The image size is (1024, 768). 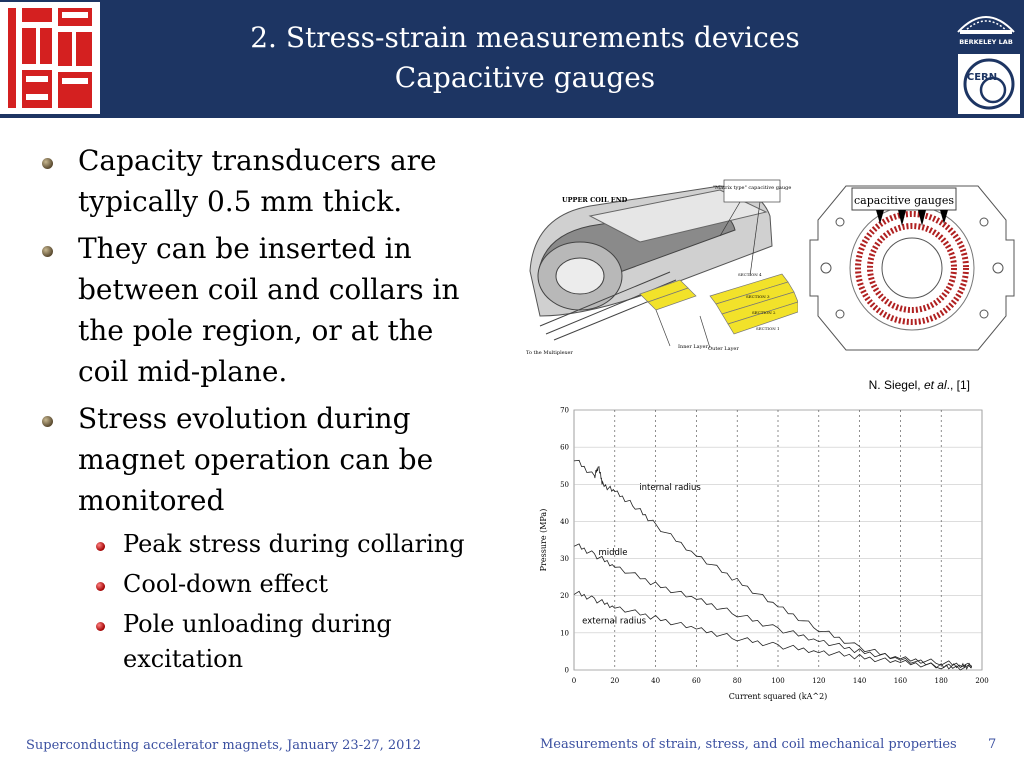 I want to click on y-tick-label: 70, so click(x=564, y=411).